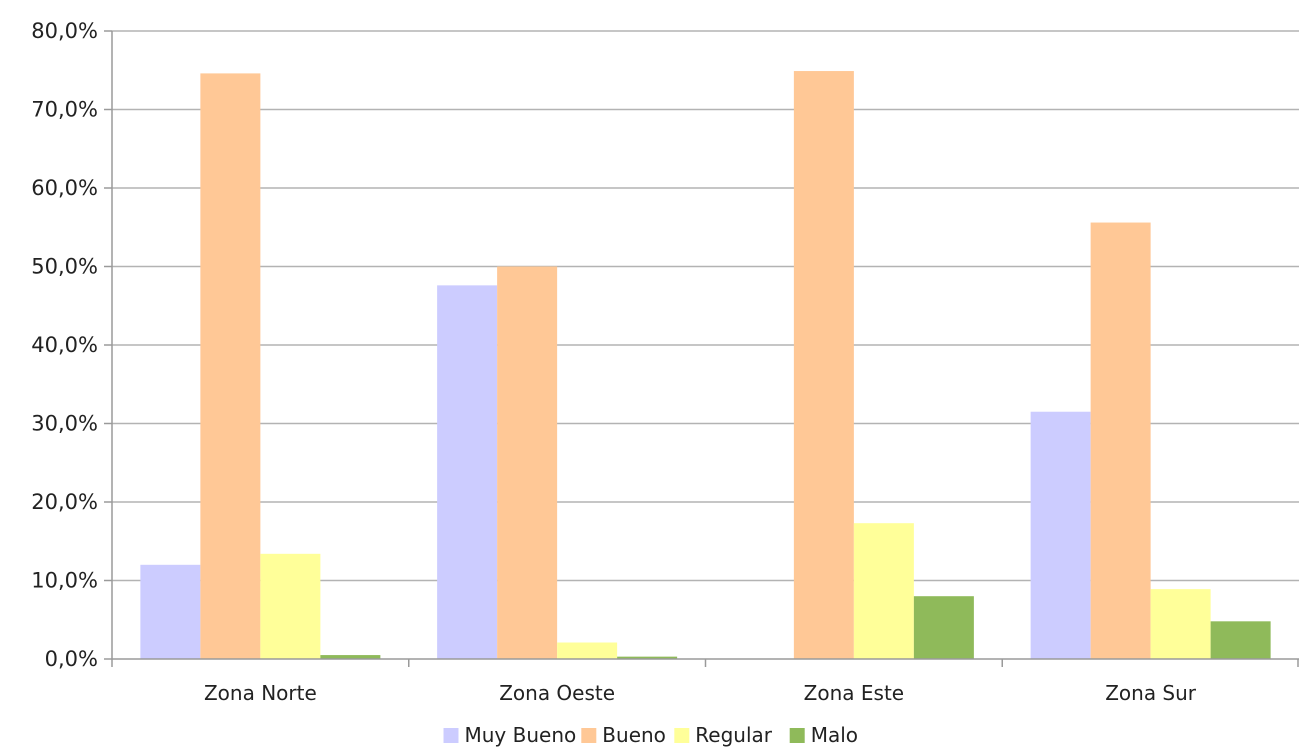 The height and width of the screenshot is (751, 1299). What do you see at coordinates (634, 735) in the screenshot?
I see `legend-label-bueno: Bueno` at bounding box center [634, 735].